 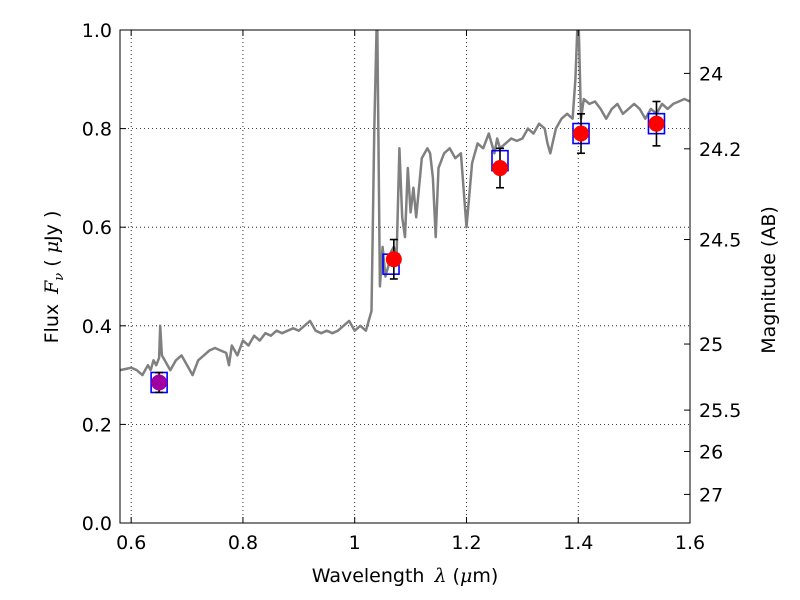 What do you see at coordinates (769, 280) in the screenshot?
I see `y2-axis-label: Magnitude (AB)` at bounding box center [769, 280].